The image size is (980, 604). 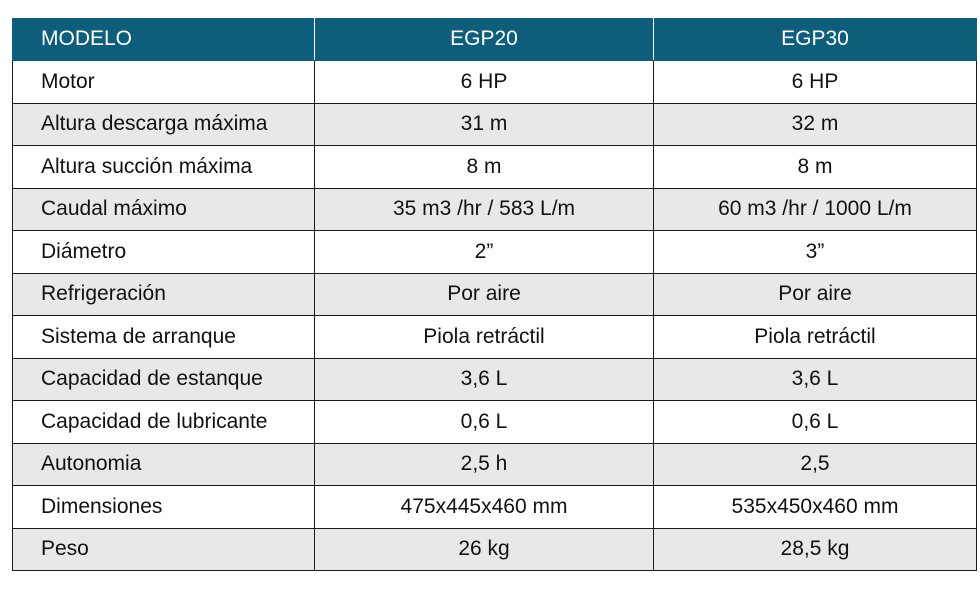 I want to click on table-row: Altura succión máxima 8 m 8 m, so click(x=494, y=167).